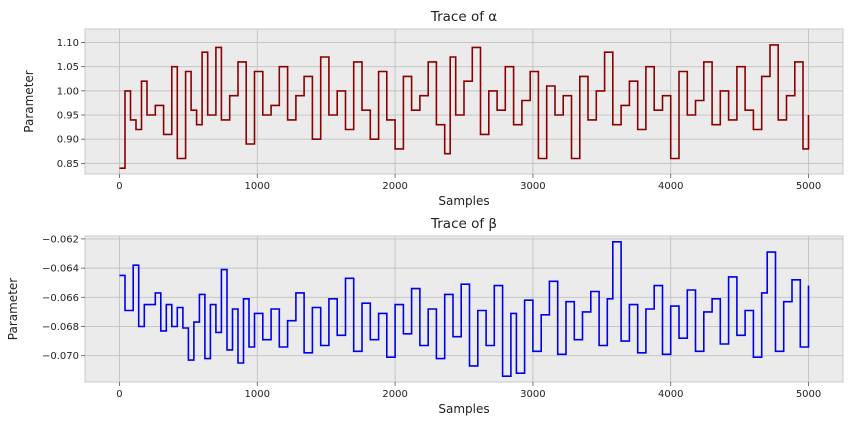 The width and height of the screenshot is (856, 424). Describe the element at coordinates (68, 116) in the screenshot. I see `y-tick-label: 0.95` at that location.